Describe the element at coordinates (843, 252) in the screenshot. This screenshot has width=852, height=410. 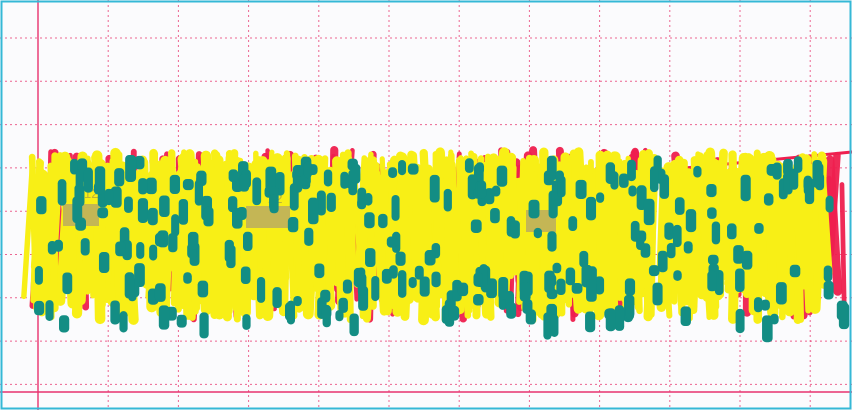
I see `red-stroke` at that location.